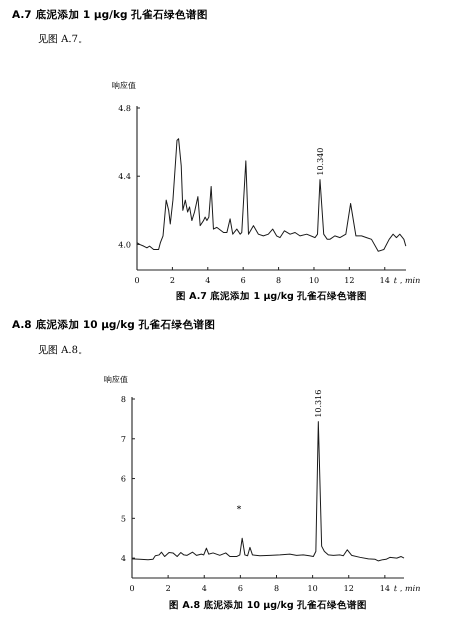 This screenshot has width=466, height=632. Describe the element at coordinates (239, 510) in the screenshot. I see `annotation: *` at that location.